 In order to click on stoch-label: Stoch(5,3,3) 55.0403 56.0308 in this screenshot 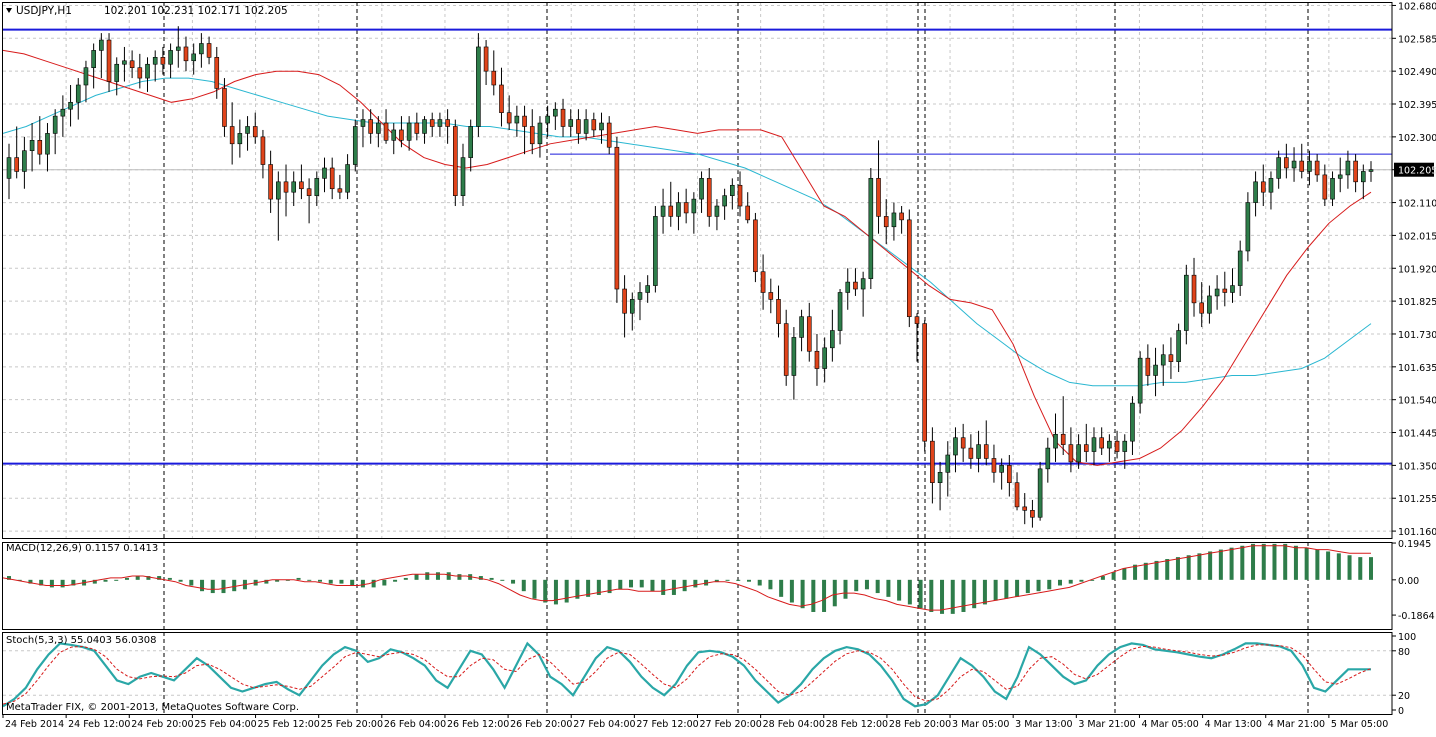, I will do `click(81, 640)`.